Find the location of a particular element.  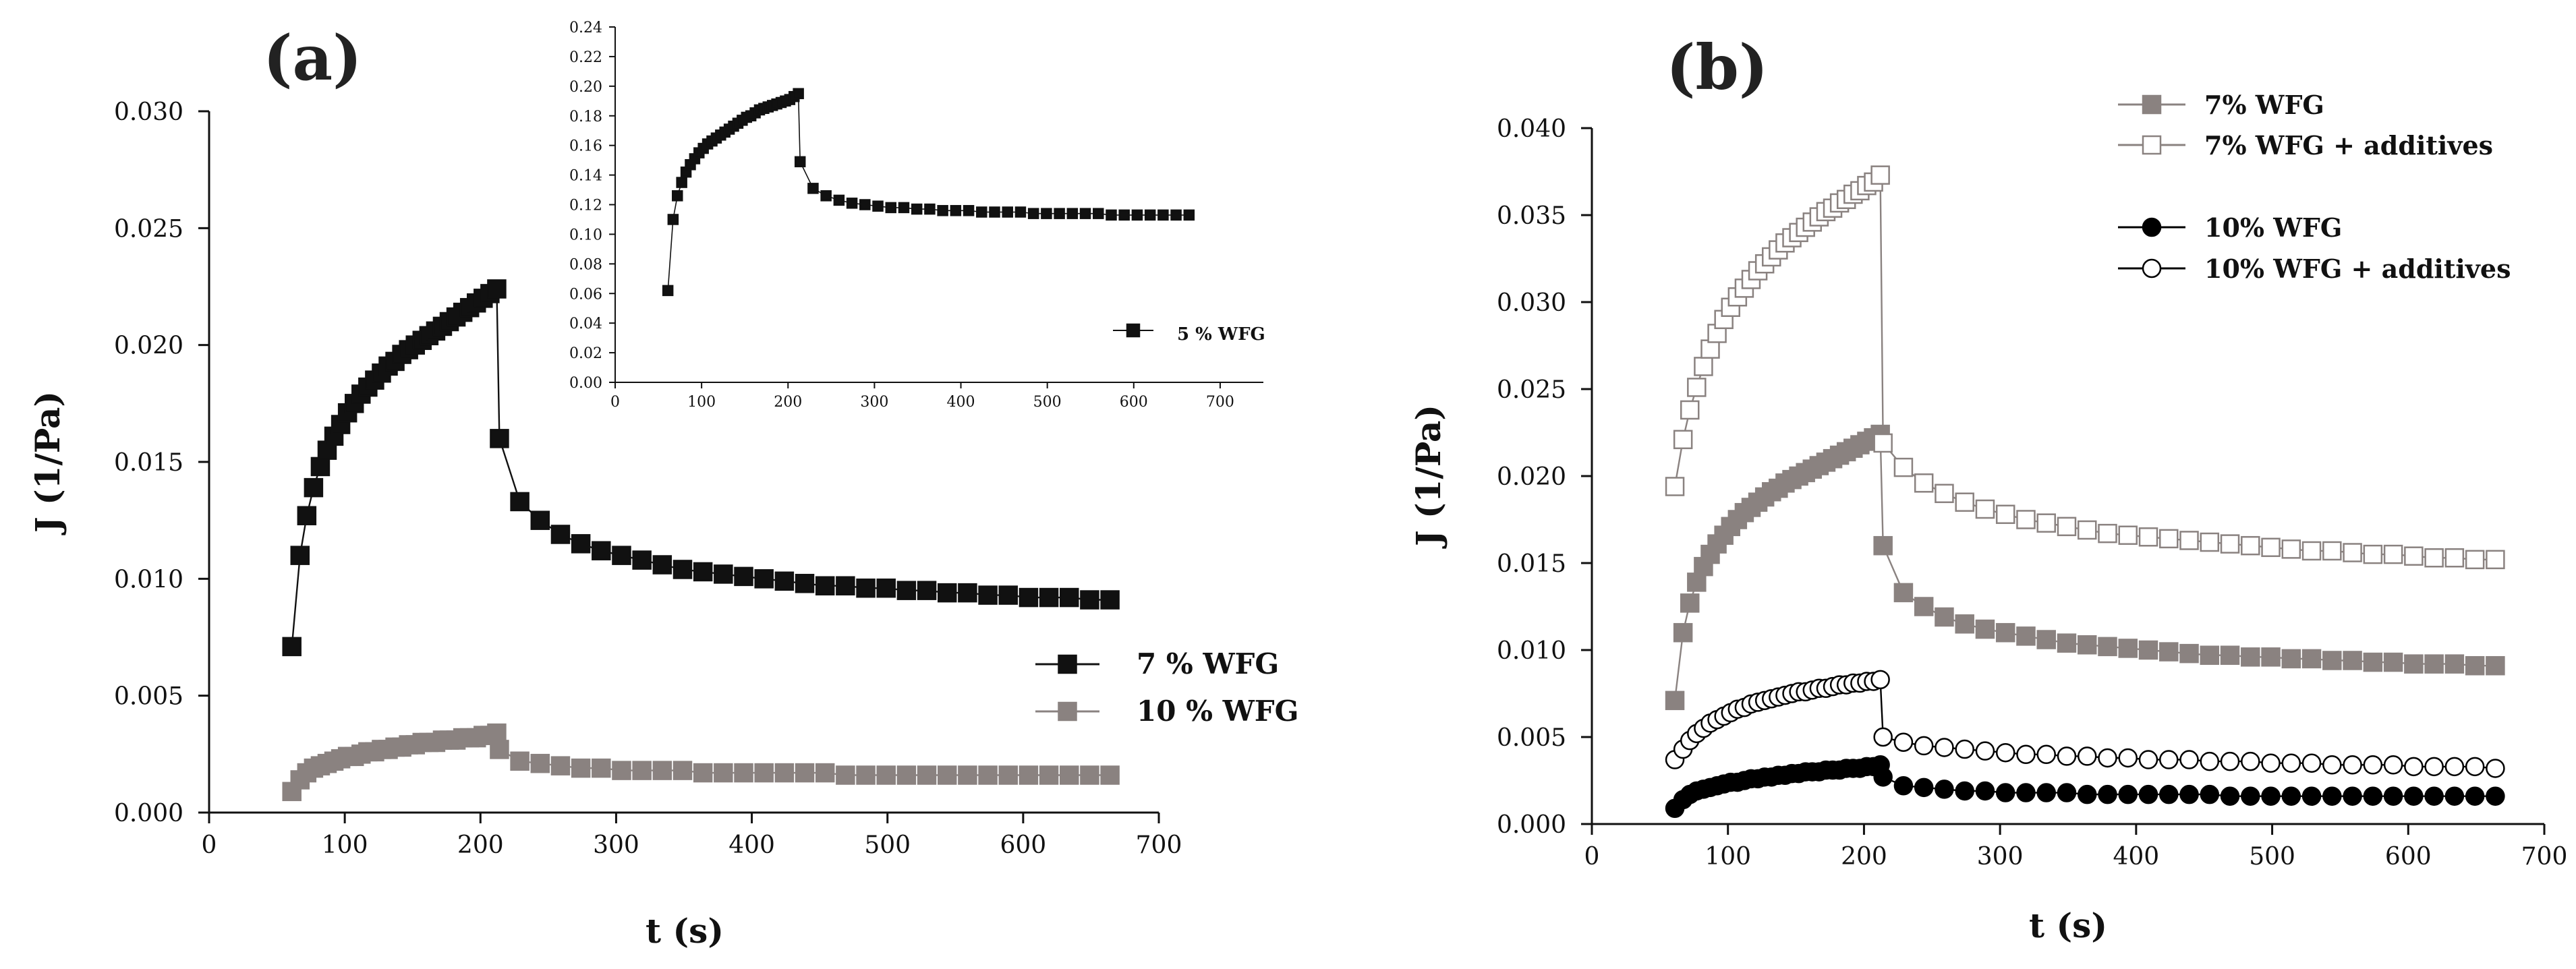

y-tick-label: 0.010 is located at coordinates (148, 579).